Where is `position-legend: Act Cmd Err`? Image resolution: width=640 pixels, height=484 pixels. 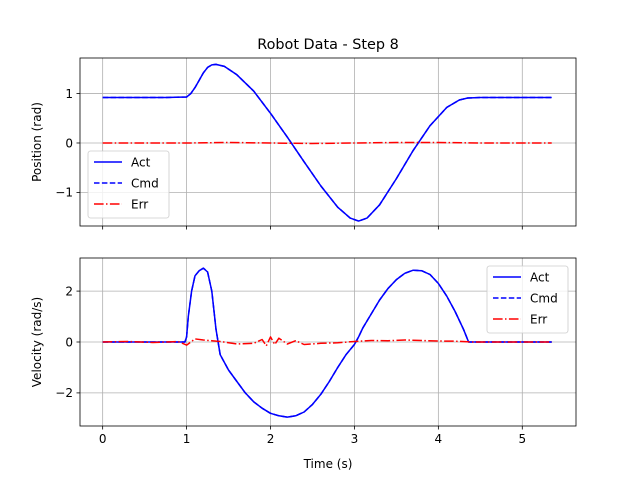
position-legend: Act Cmd Err is located at coordinates (128, 184).